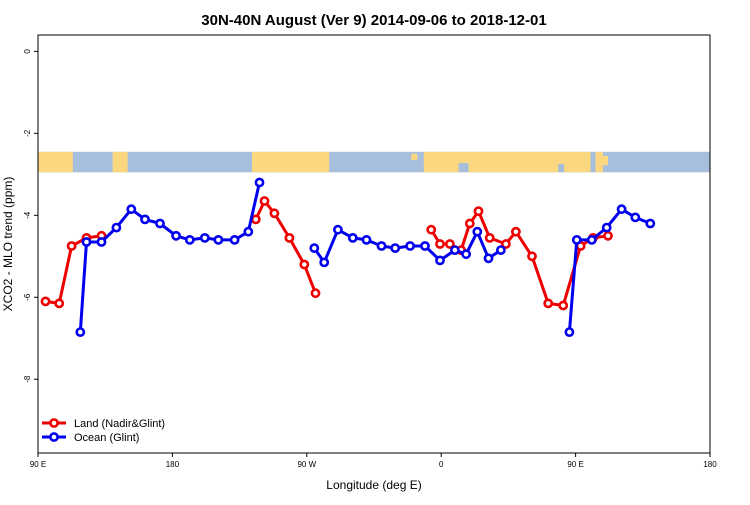 Image resolution: width=750 pixels, height=505 pixels. What do you see at coordinates (103, 431) in the screenshot?
I see `legend: Land (Nadir&Glint) Ocean (Glint)` at bounding box center [103, 431].